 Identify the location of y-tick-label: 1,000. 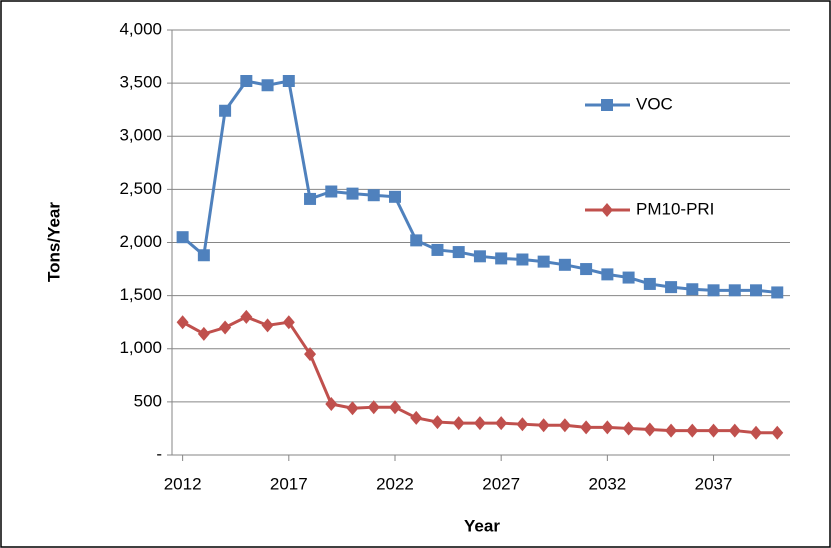
(140, 347).